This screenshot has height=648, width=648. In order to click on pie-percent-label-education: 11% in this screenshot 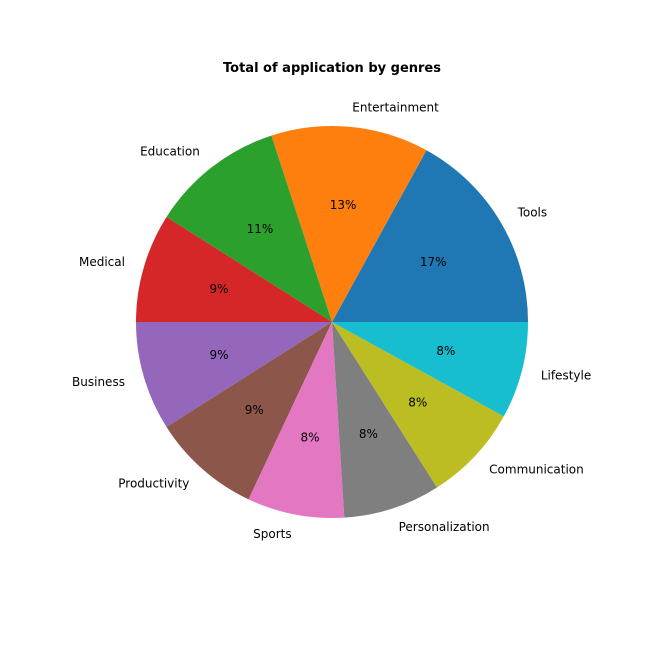, I will do `click(260, 229)`.